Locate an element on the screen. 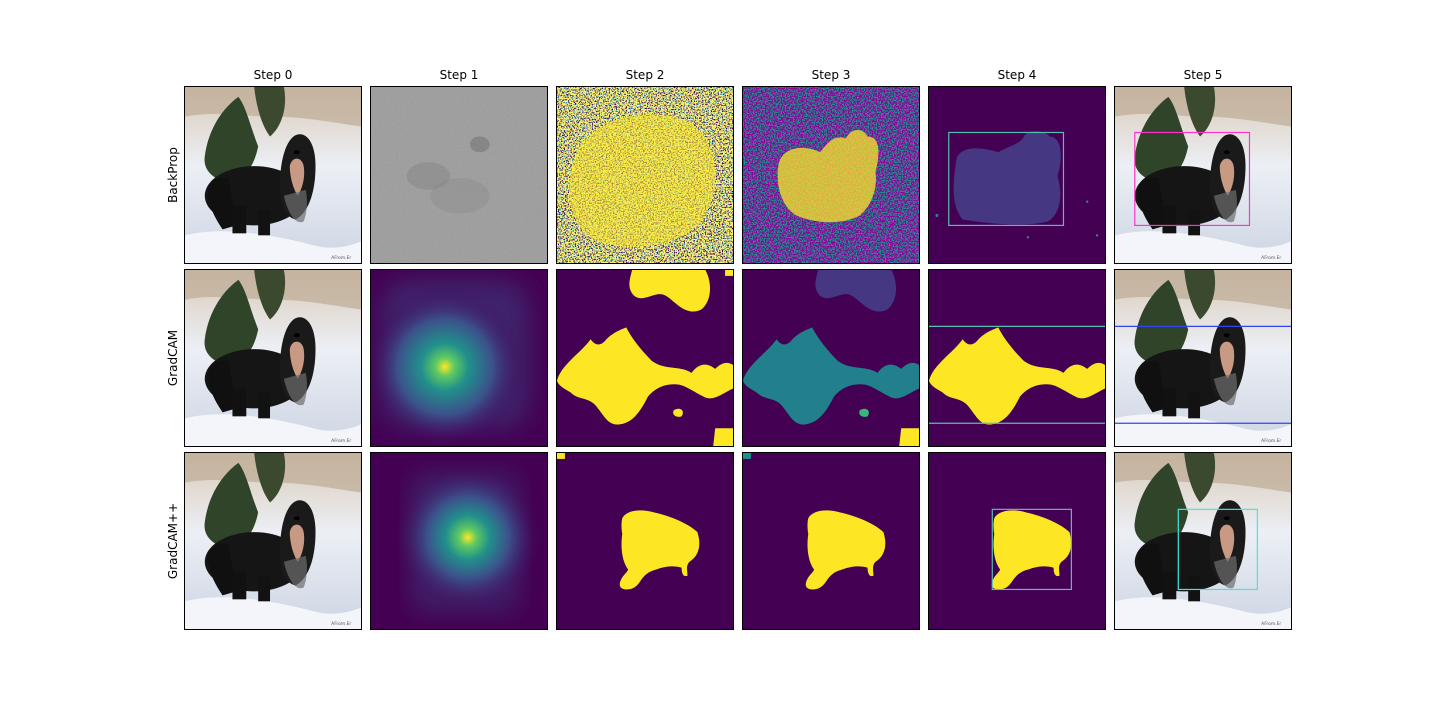 This screenshot has height=720, width=1440. column-title-step-5: Step 5 is located at coordinates (1203, 75).